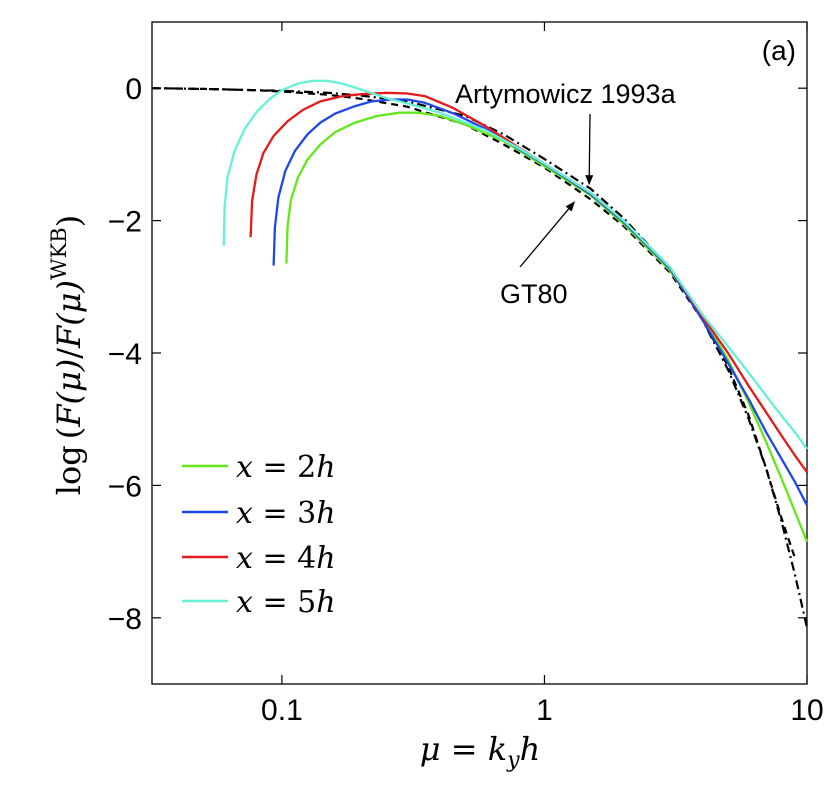  What do you see at coordinates (286, 558) in the screenshot?
I see `legend-label-2: x = 4h` at bounding box center [286, 558].